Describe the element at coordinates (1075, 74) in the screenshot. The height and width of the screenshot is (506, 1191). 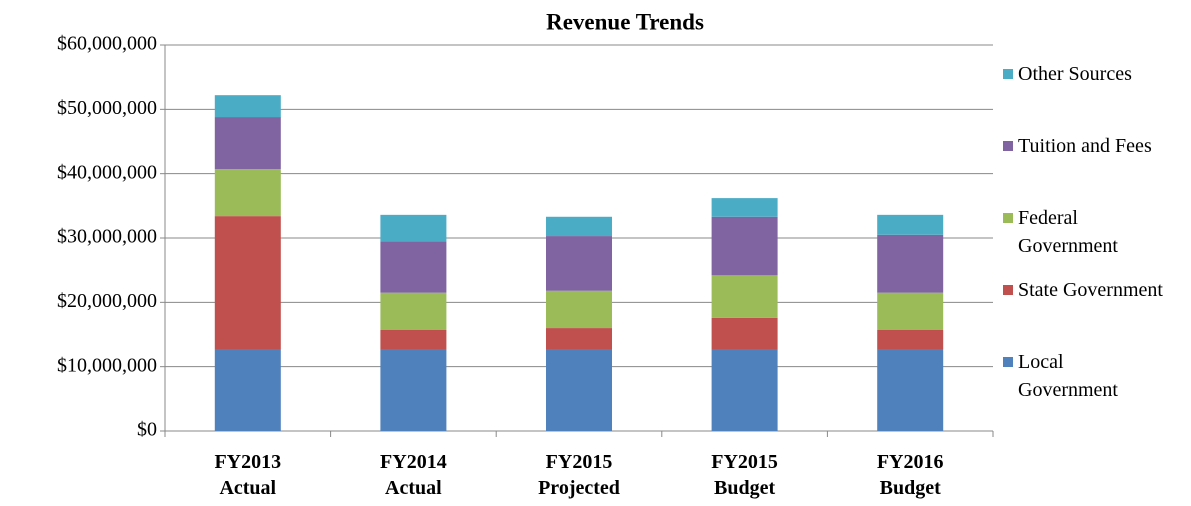
I see `legend-label: Other Sources` at that location.